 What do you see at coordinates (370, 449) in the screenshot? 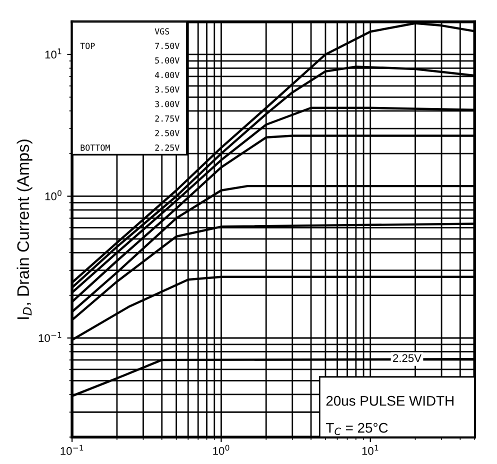
I see `x-tick-label: 10$^{1}$` at bounding box center [370, 449].